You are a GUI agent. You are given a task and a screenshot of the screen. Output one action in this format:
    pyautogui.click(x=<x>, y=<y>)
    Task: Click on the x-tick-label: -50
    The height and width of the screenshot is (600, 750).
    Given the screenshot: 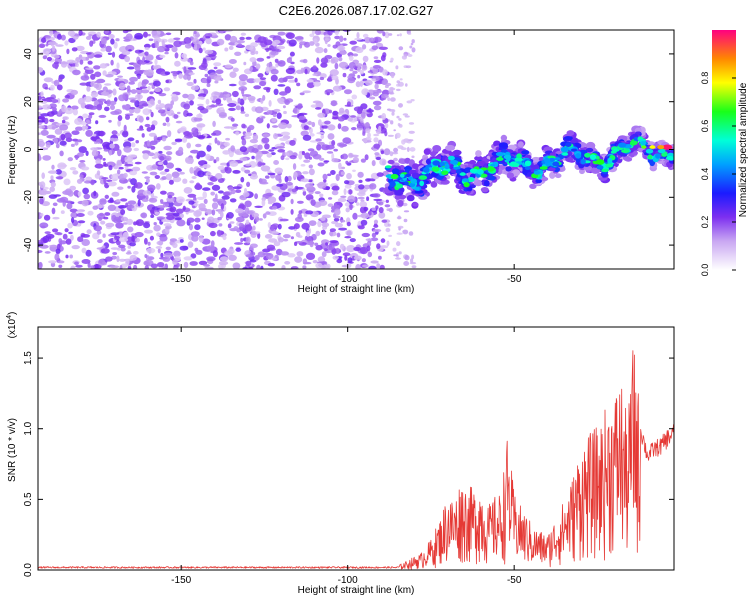 What is the action you would take?
    pyautogui.click(x=514, y=279)
    